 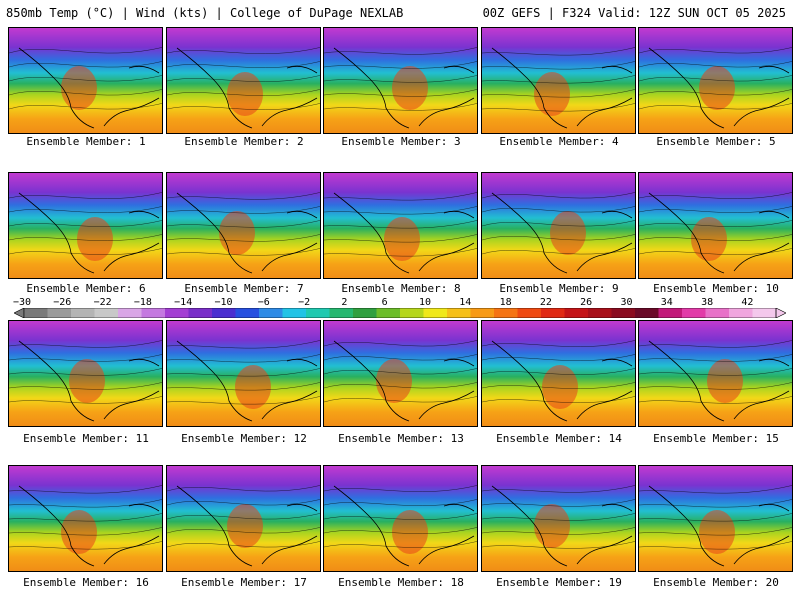 What do you see at coordinates (62, 302) in the screenshot?
I see `colorbar-tick-label: −26` at bounding box center [62, 302].